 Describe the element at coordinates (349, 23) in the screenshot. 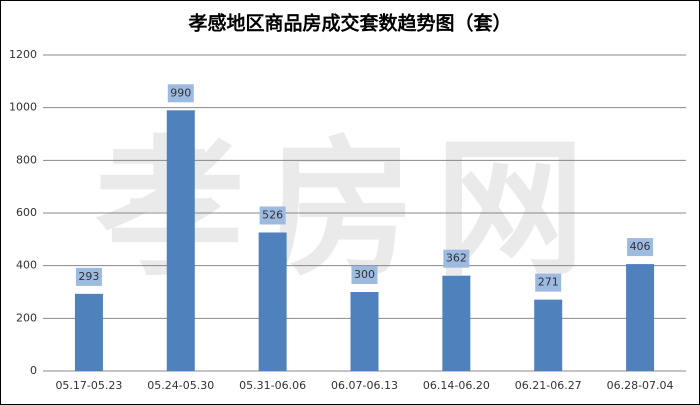

I see `chart-title: 孝感地区商品房成交套数趋势图（套）` at that location.